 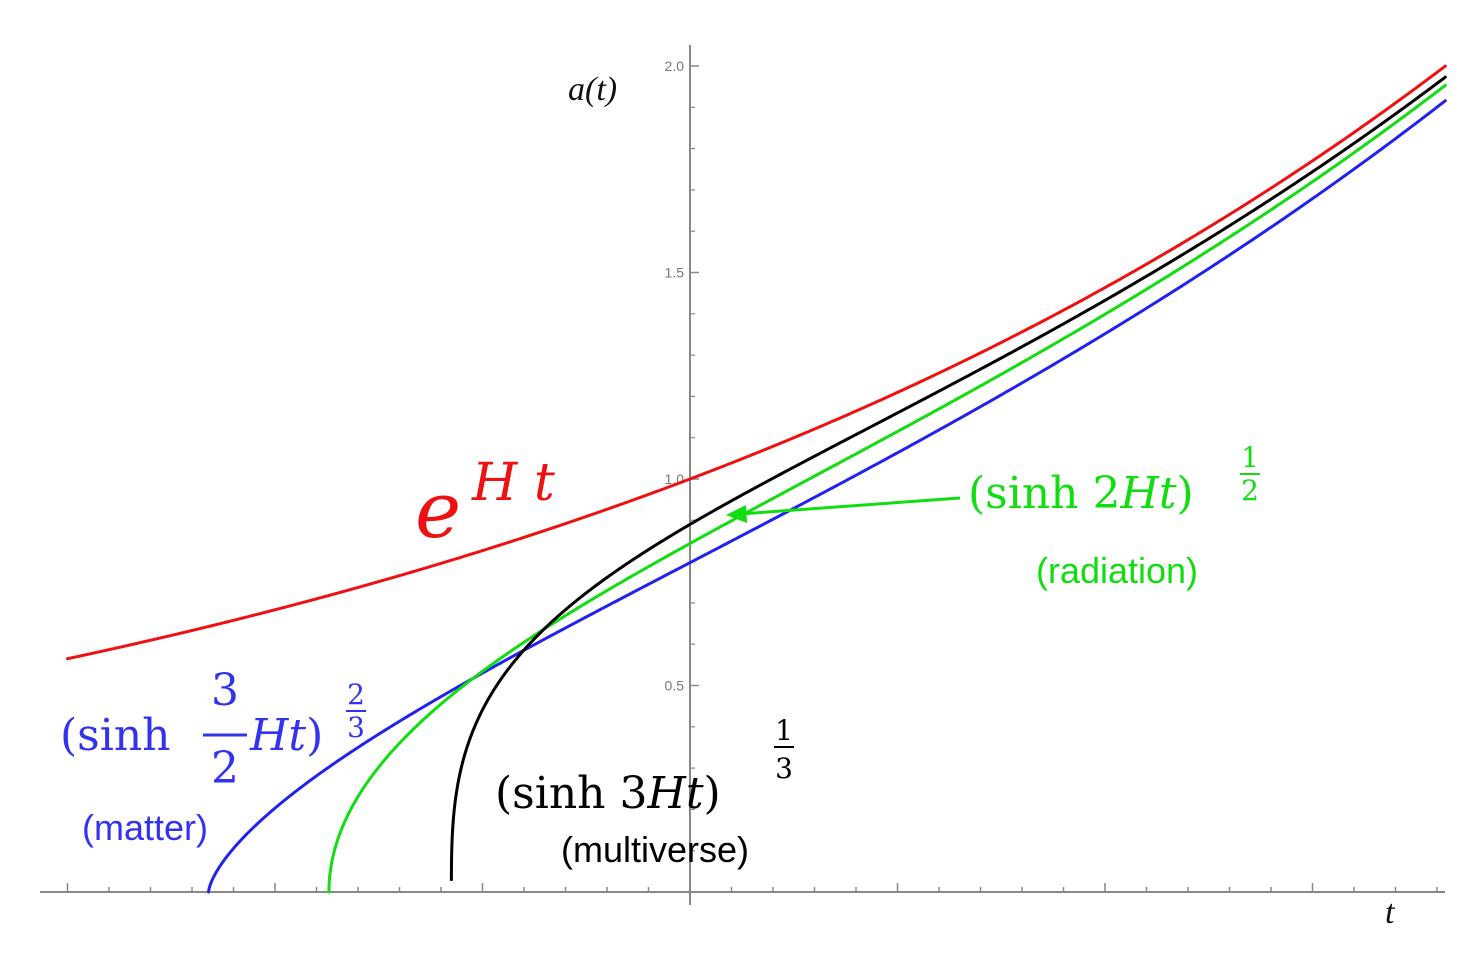 What do you see at coordinates (1117, 570) in the screenshot?
I see `radiation-note: (radiation)` at bounding box center [1117, 570].